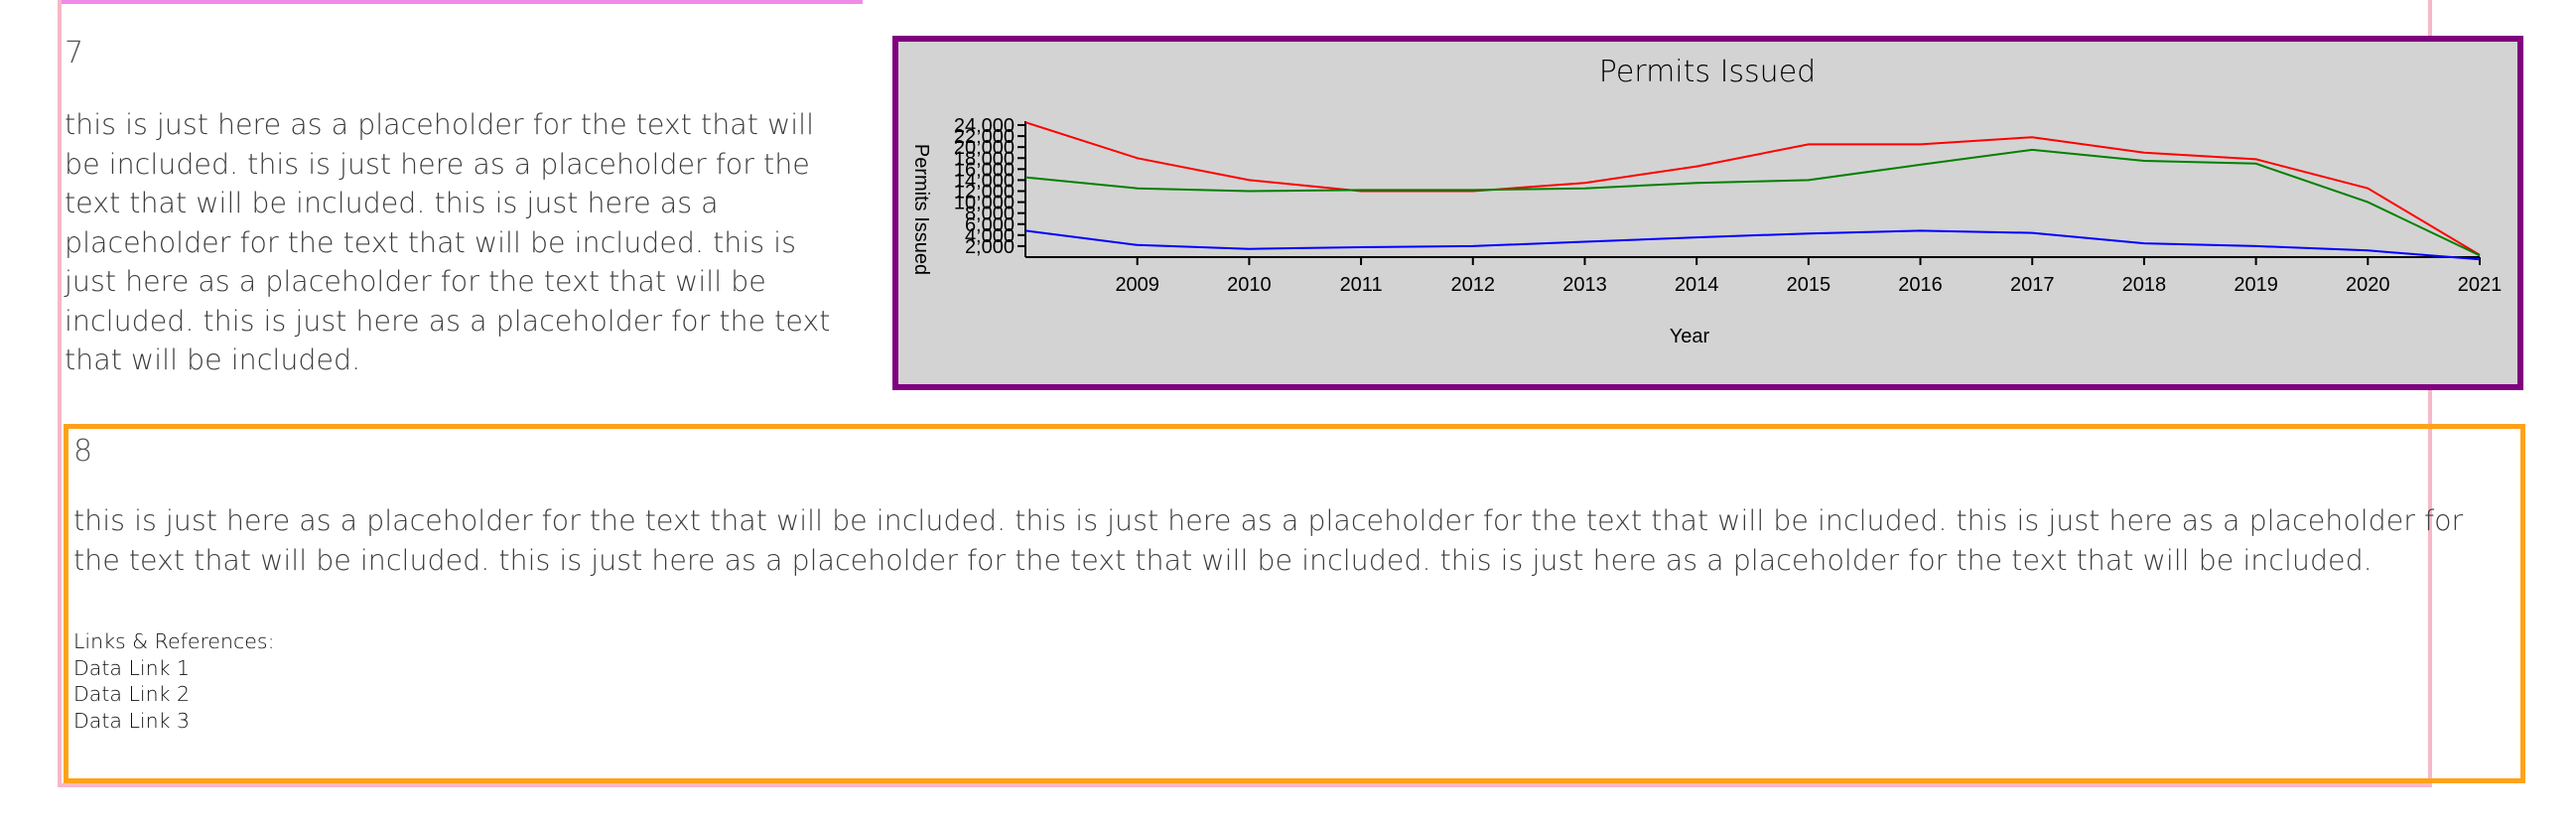 The height and width of the screenshot is (825, 2576). What do you see at coordinates (83, 452) in the screenshot?
I see `section-8-number: 8` at bounding box center [83, 452].